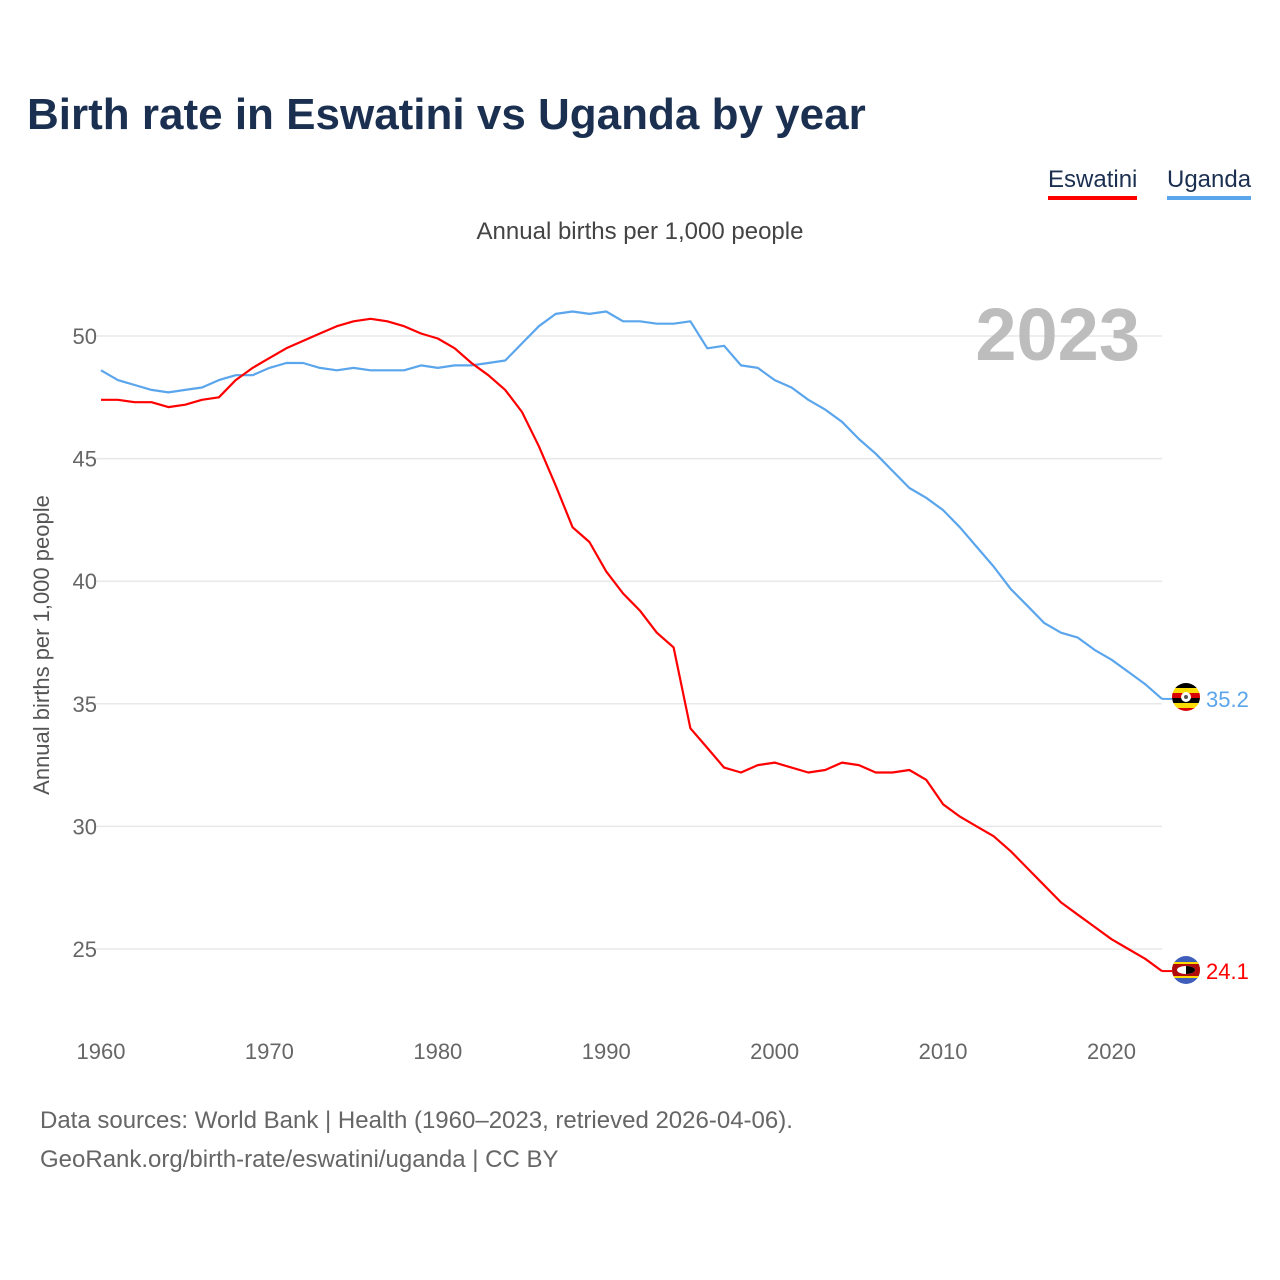  I want to click on end-value-label-eswatini: 24.1, so click(1227, 971).